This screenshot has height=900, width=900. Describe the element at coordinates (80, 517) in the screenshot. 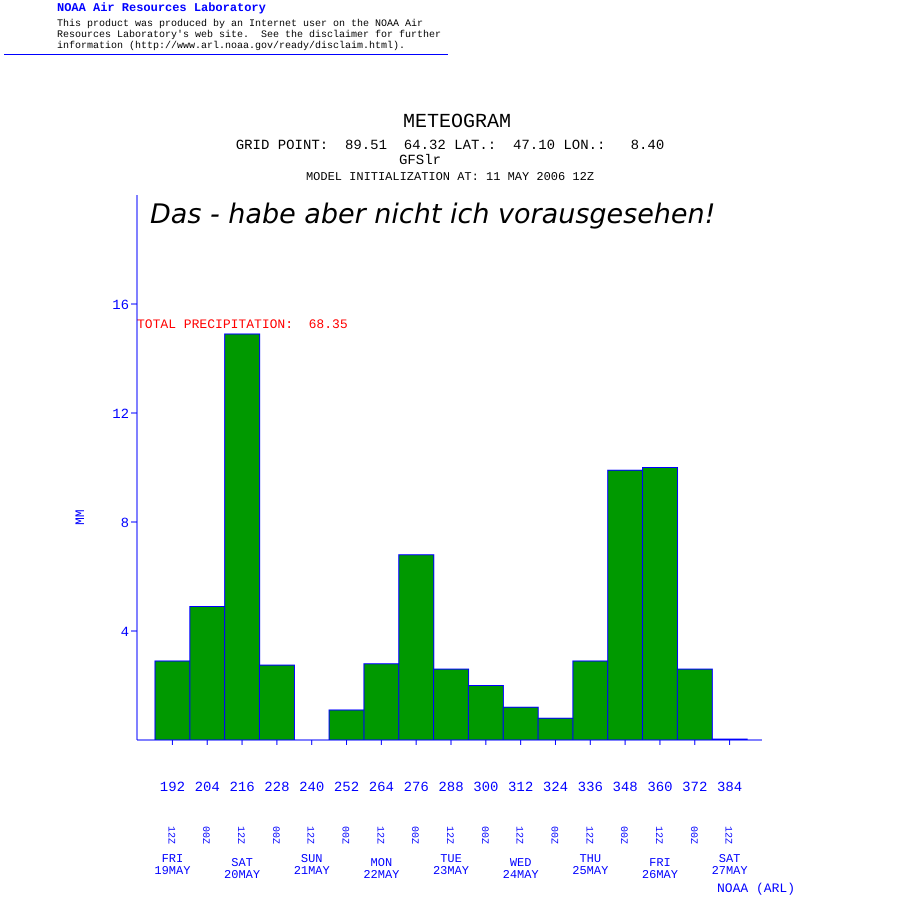

I see `y-axis-title: MM` at that location.